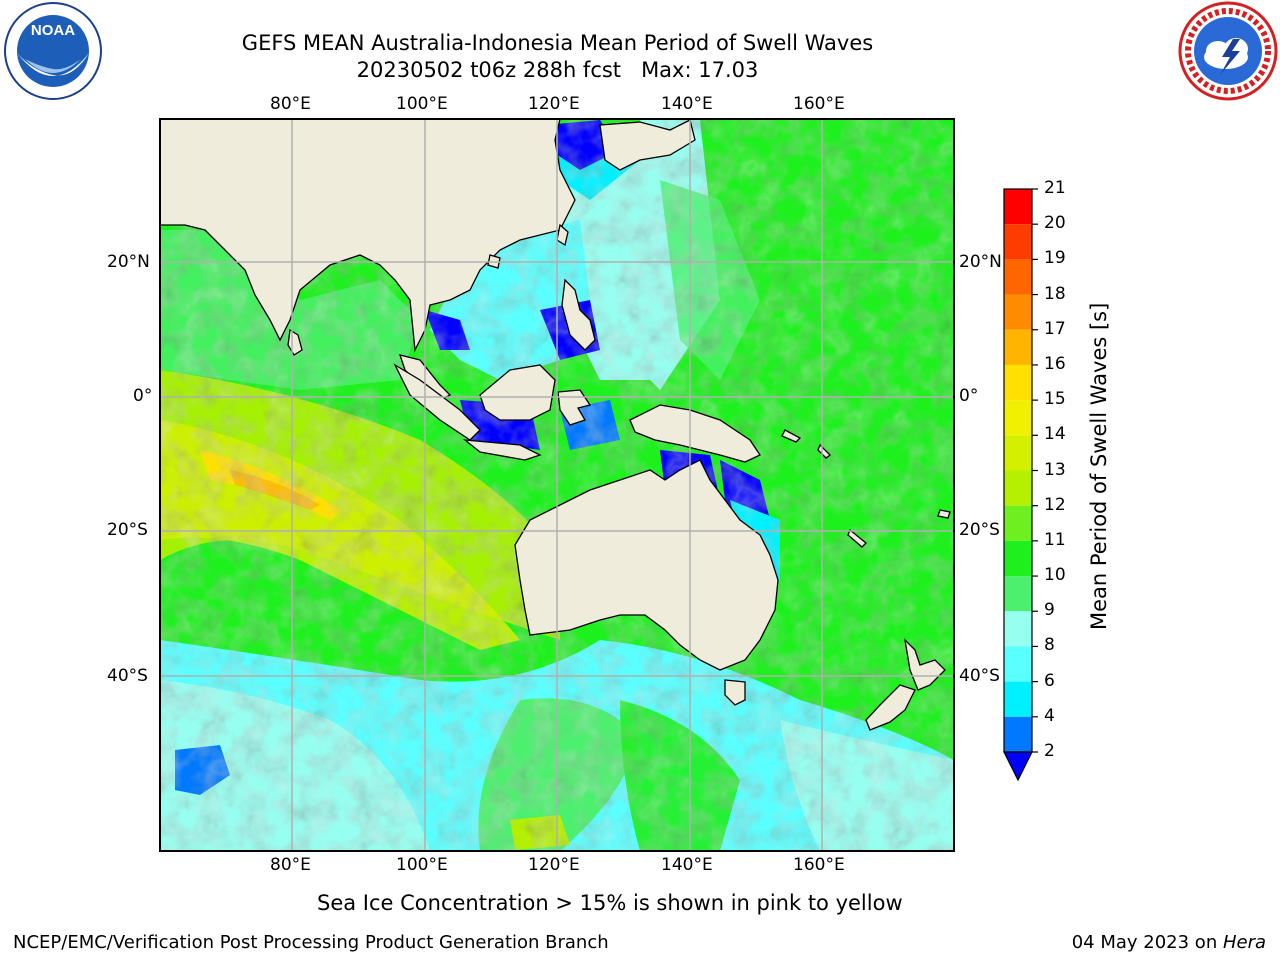  I want to click on colorbar-tick-label: 21, so click(1055, 188).